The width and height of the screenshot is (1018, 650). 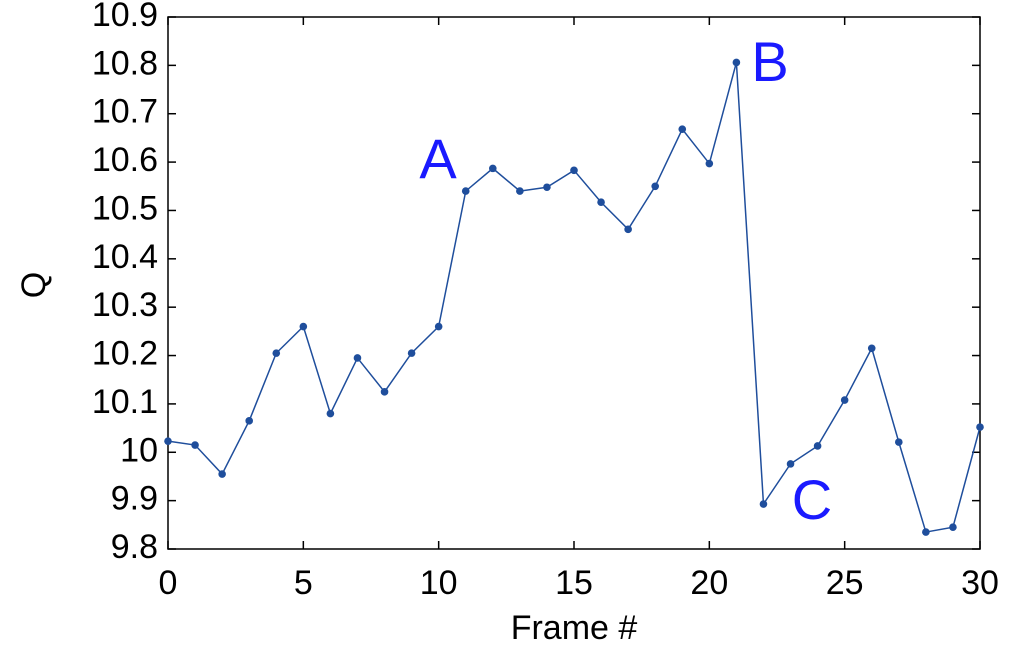 What do you see at coordinates (769, 61) in the screenshot?
I see `annotation: B` at bounding box center [769, 61].